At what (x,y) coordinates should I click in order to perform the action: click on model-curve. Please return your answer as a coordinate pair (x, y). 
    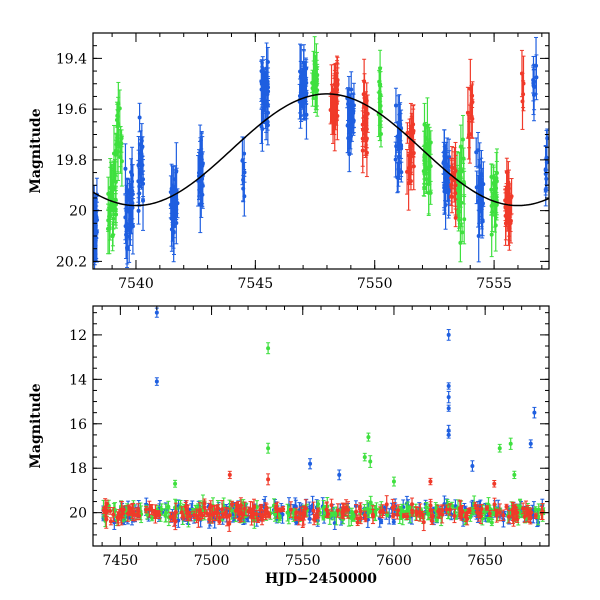
    Looking at the image, I should click on (321, 150).